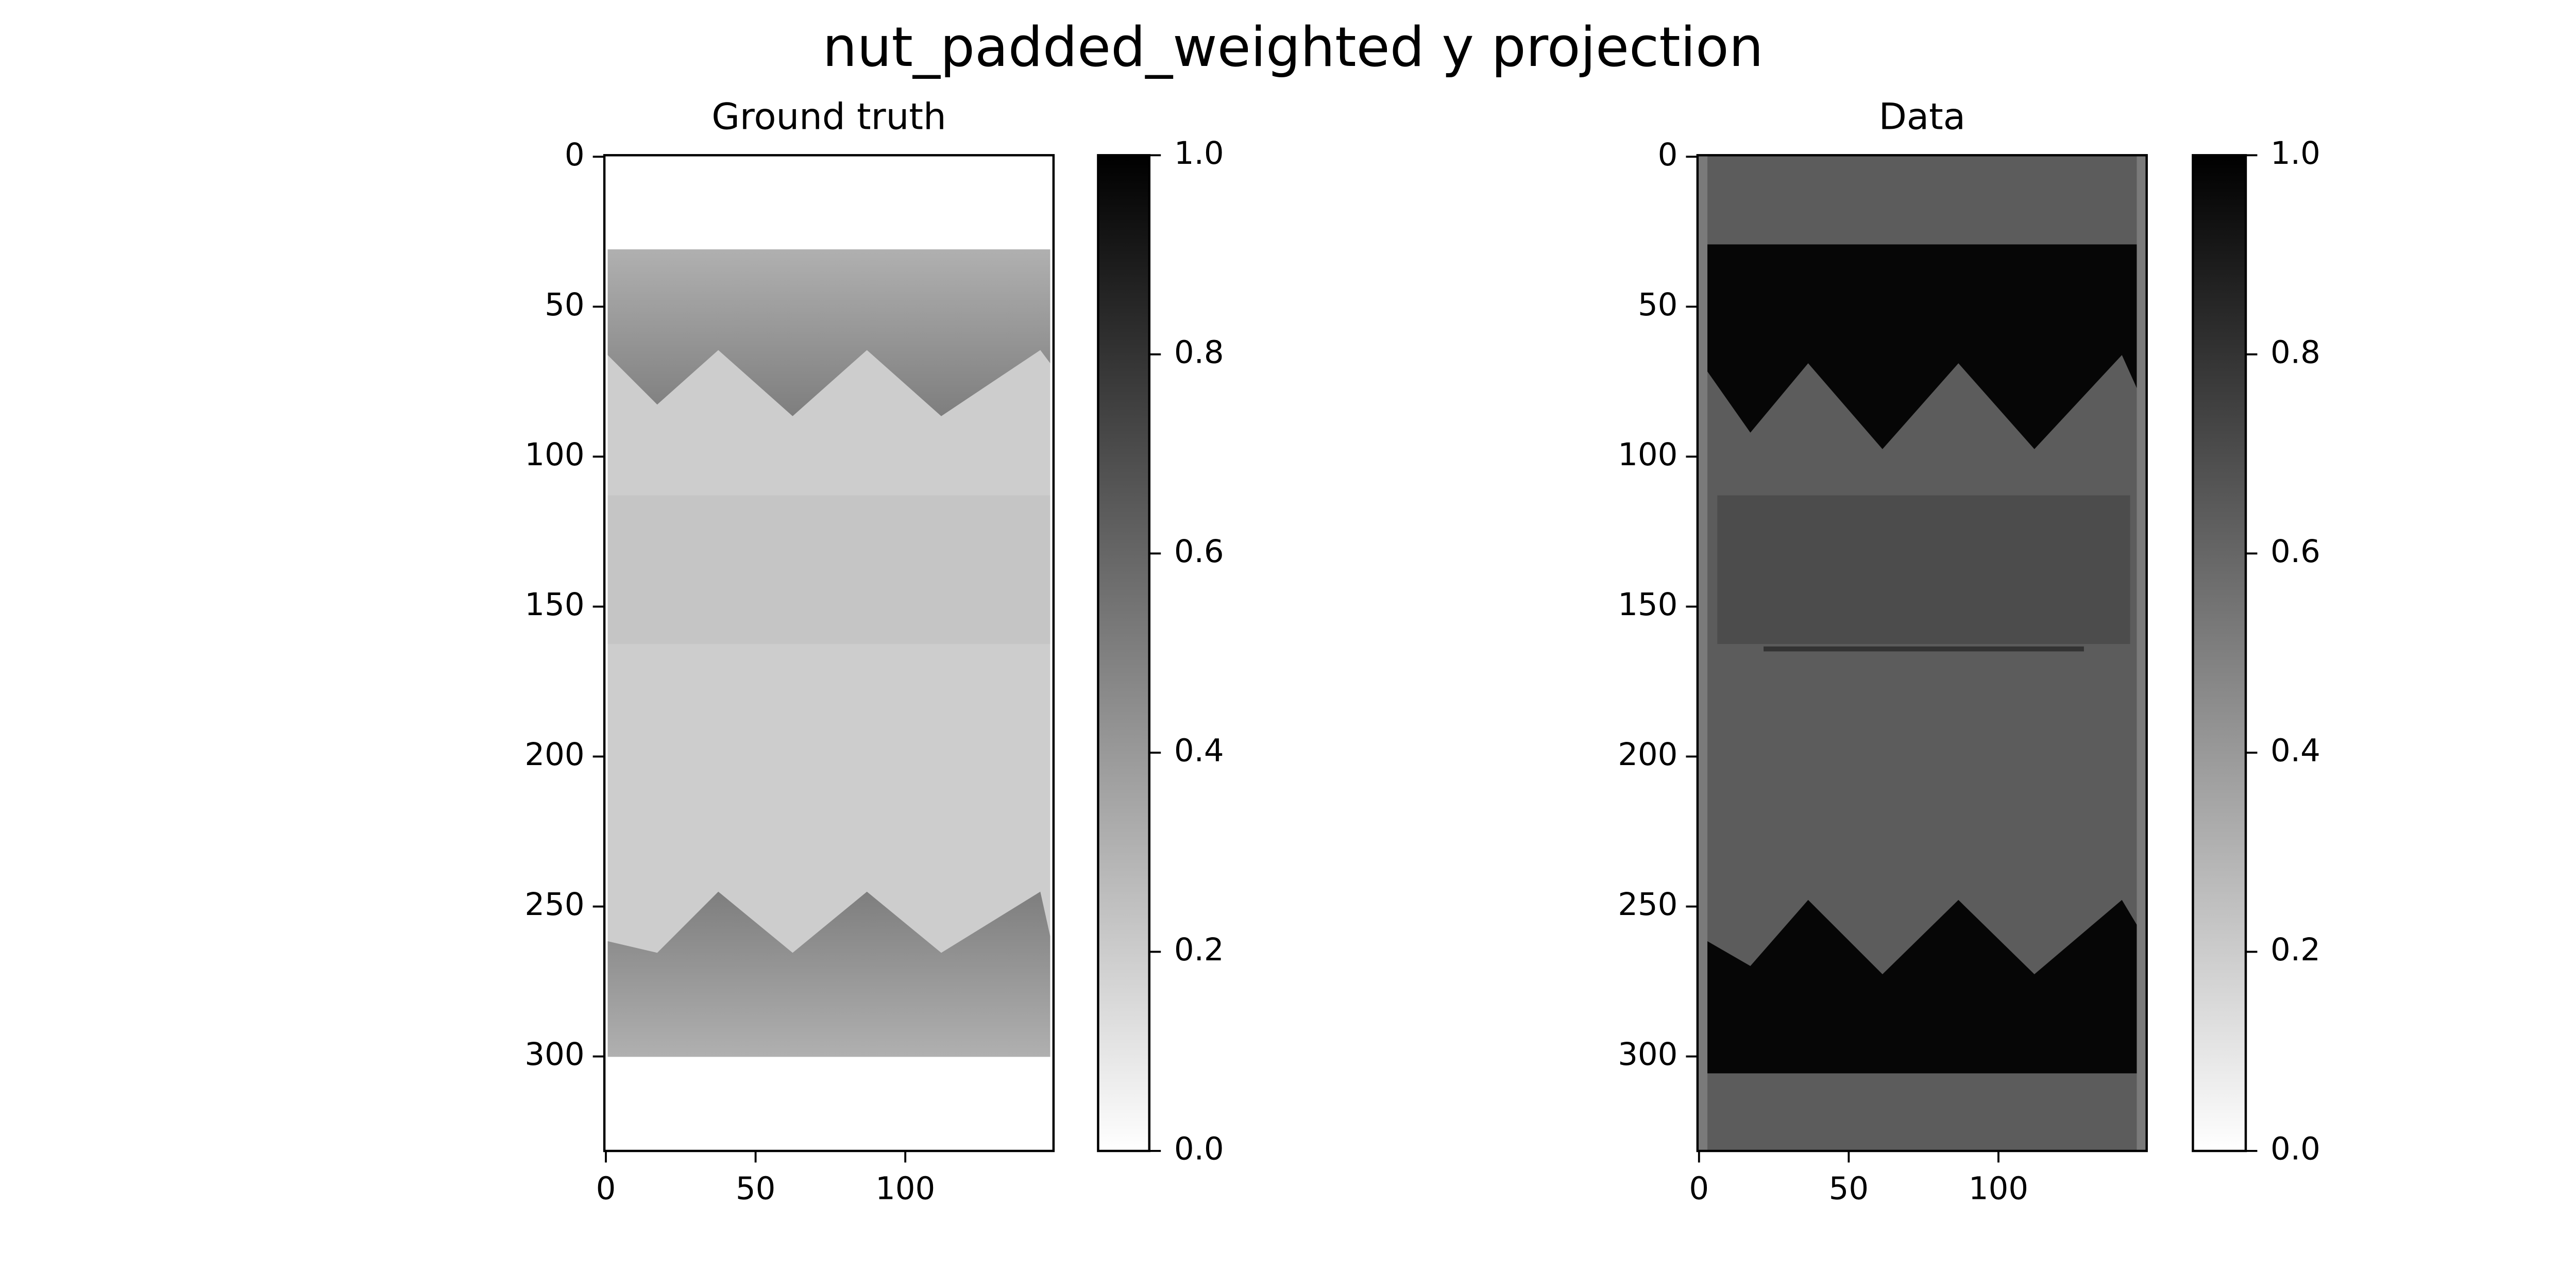  I want to click on image-ground-truth, so click(829, 653).